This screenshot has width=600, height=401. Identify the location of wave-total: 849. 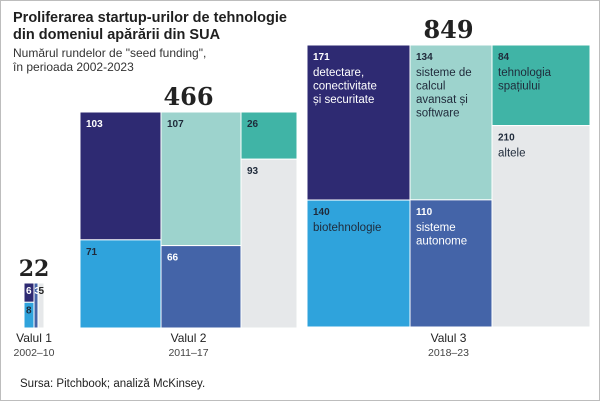
(448, 29).